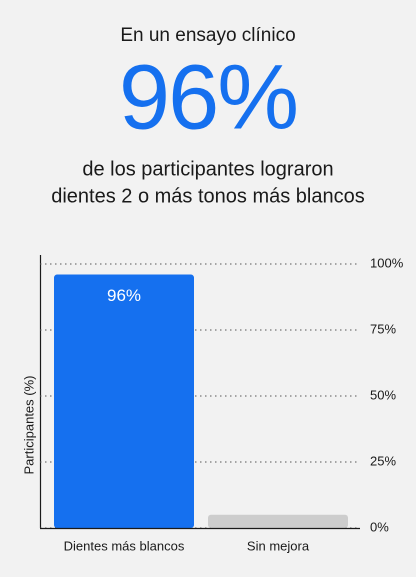  What do you see at coordinates (383, 394) in the screenshot?
I see `y-tick-label: 50%` at bounding box center [383, 394].